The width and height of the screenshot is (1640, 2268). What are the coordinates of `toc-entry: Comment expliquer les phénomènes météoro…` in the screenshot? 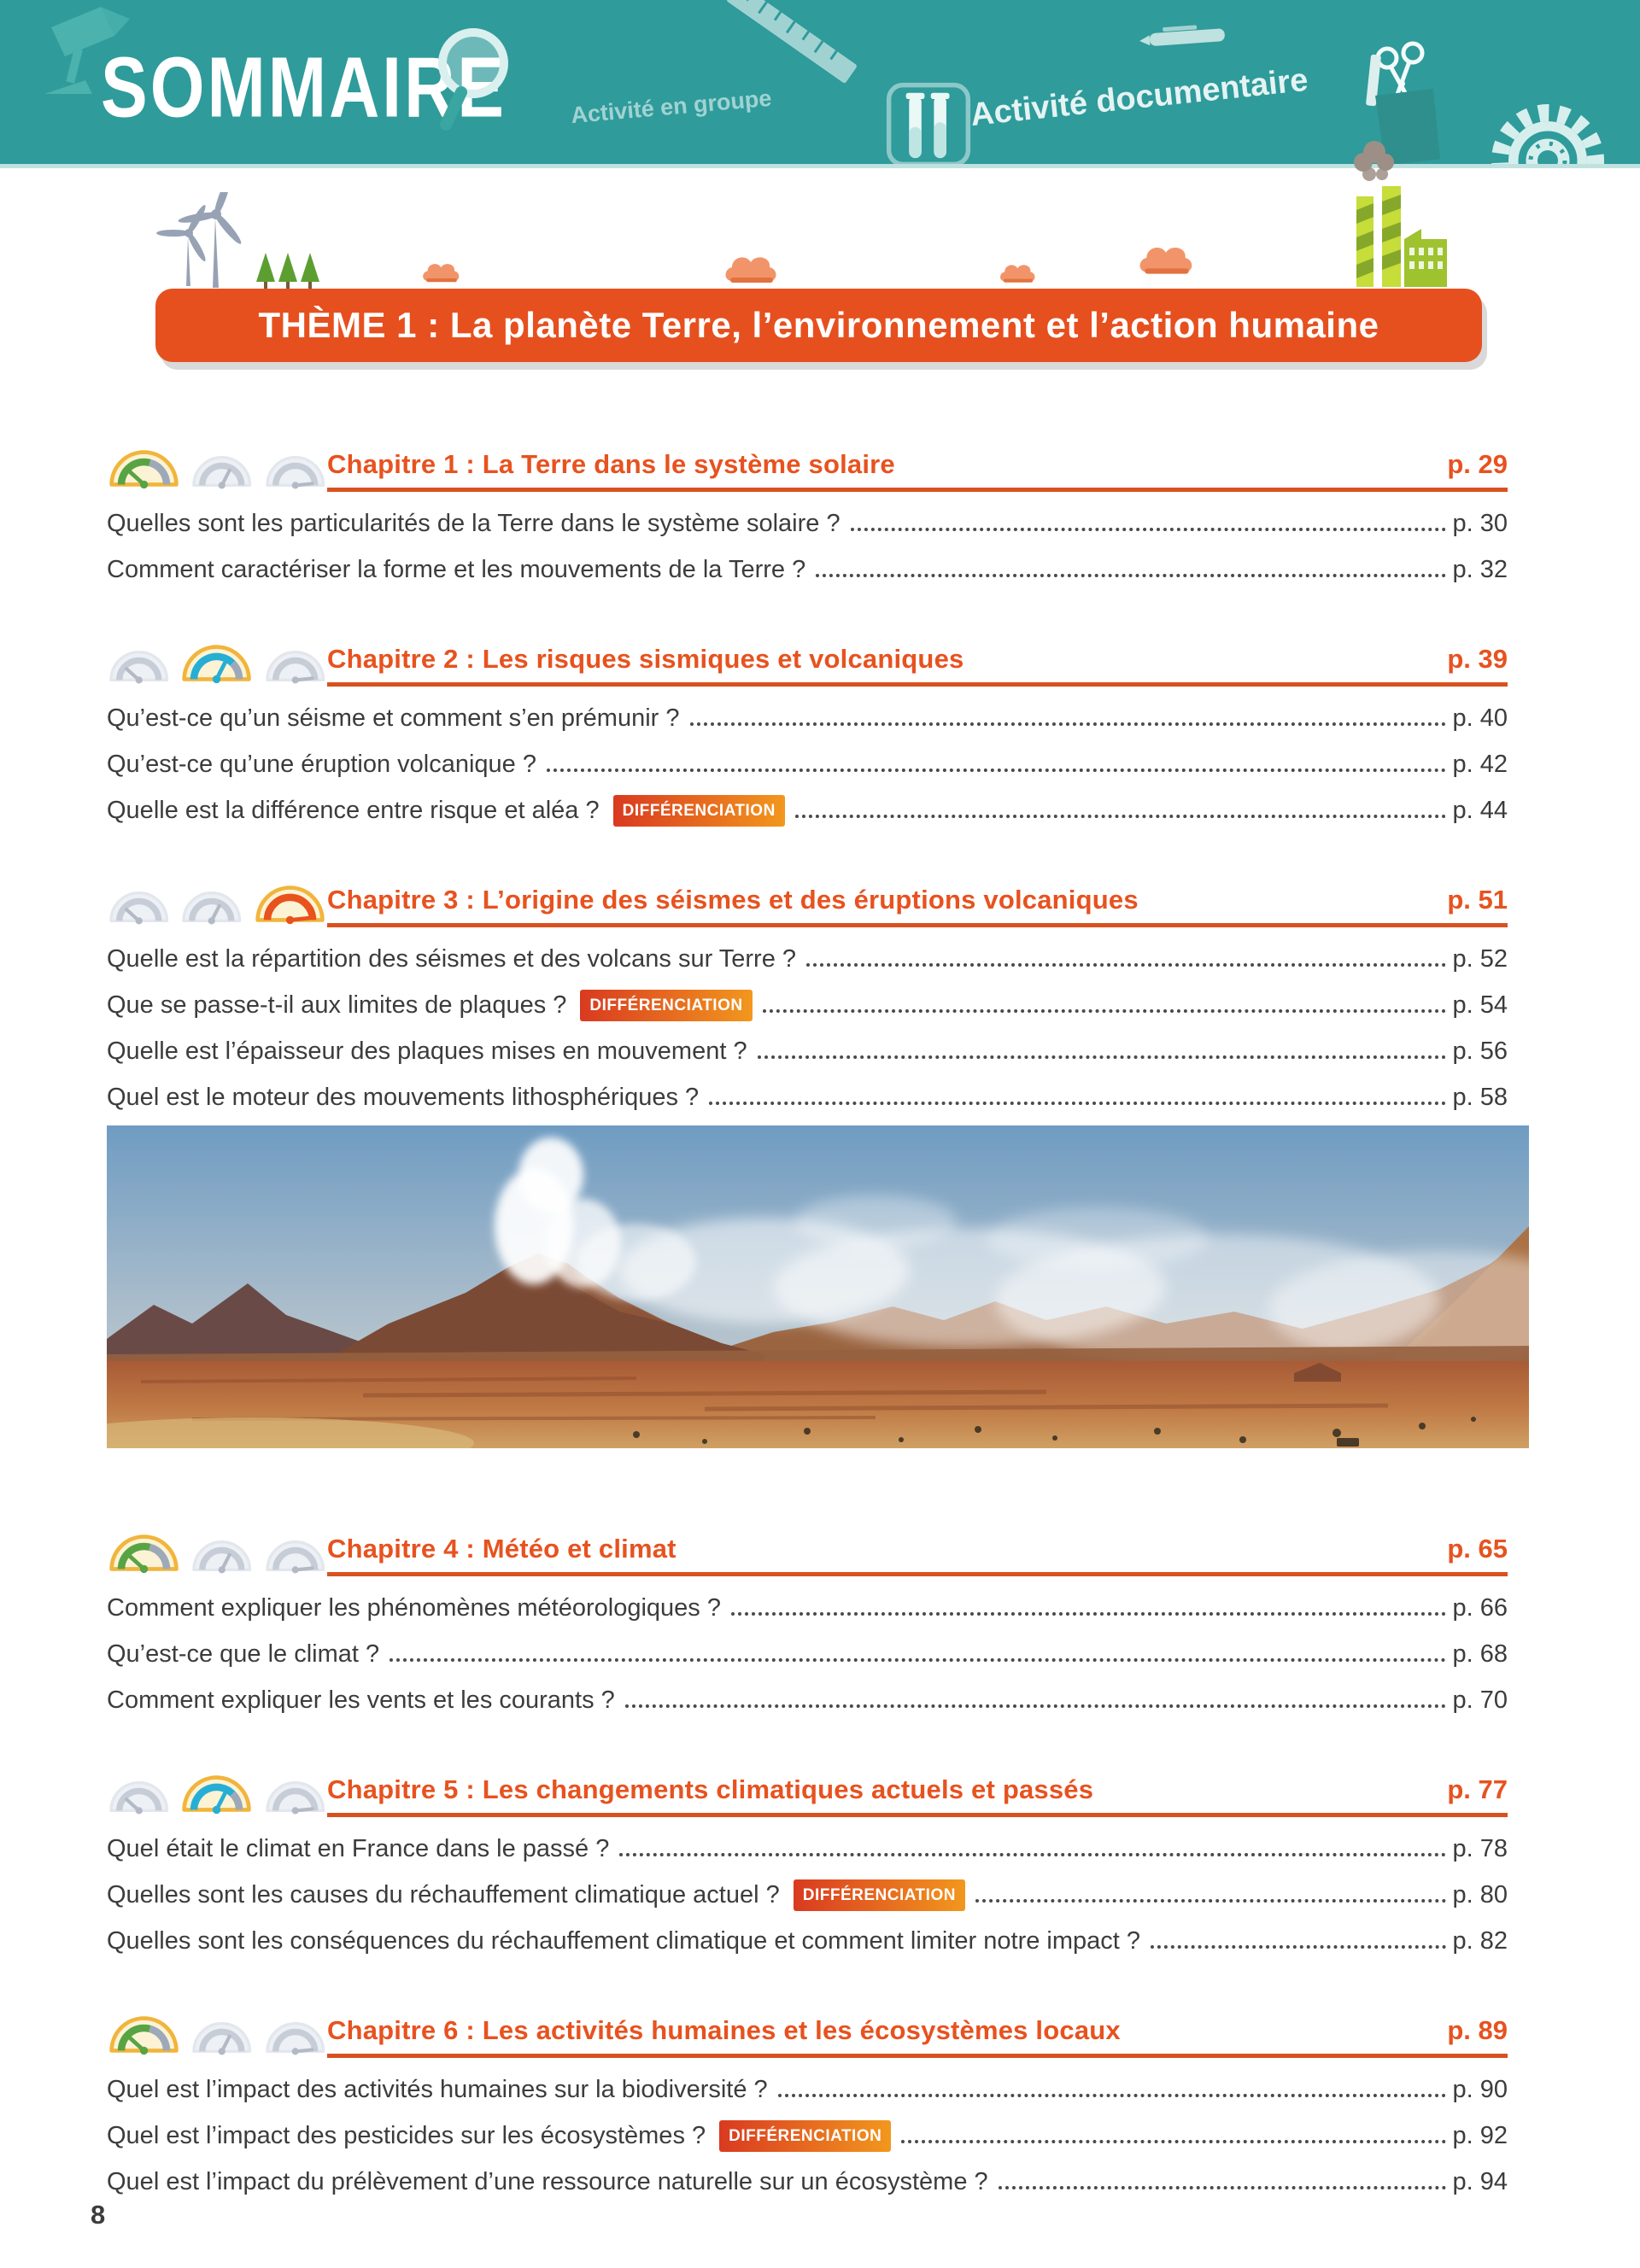 It's located at (807, 1608).